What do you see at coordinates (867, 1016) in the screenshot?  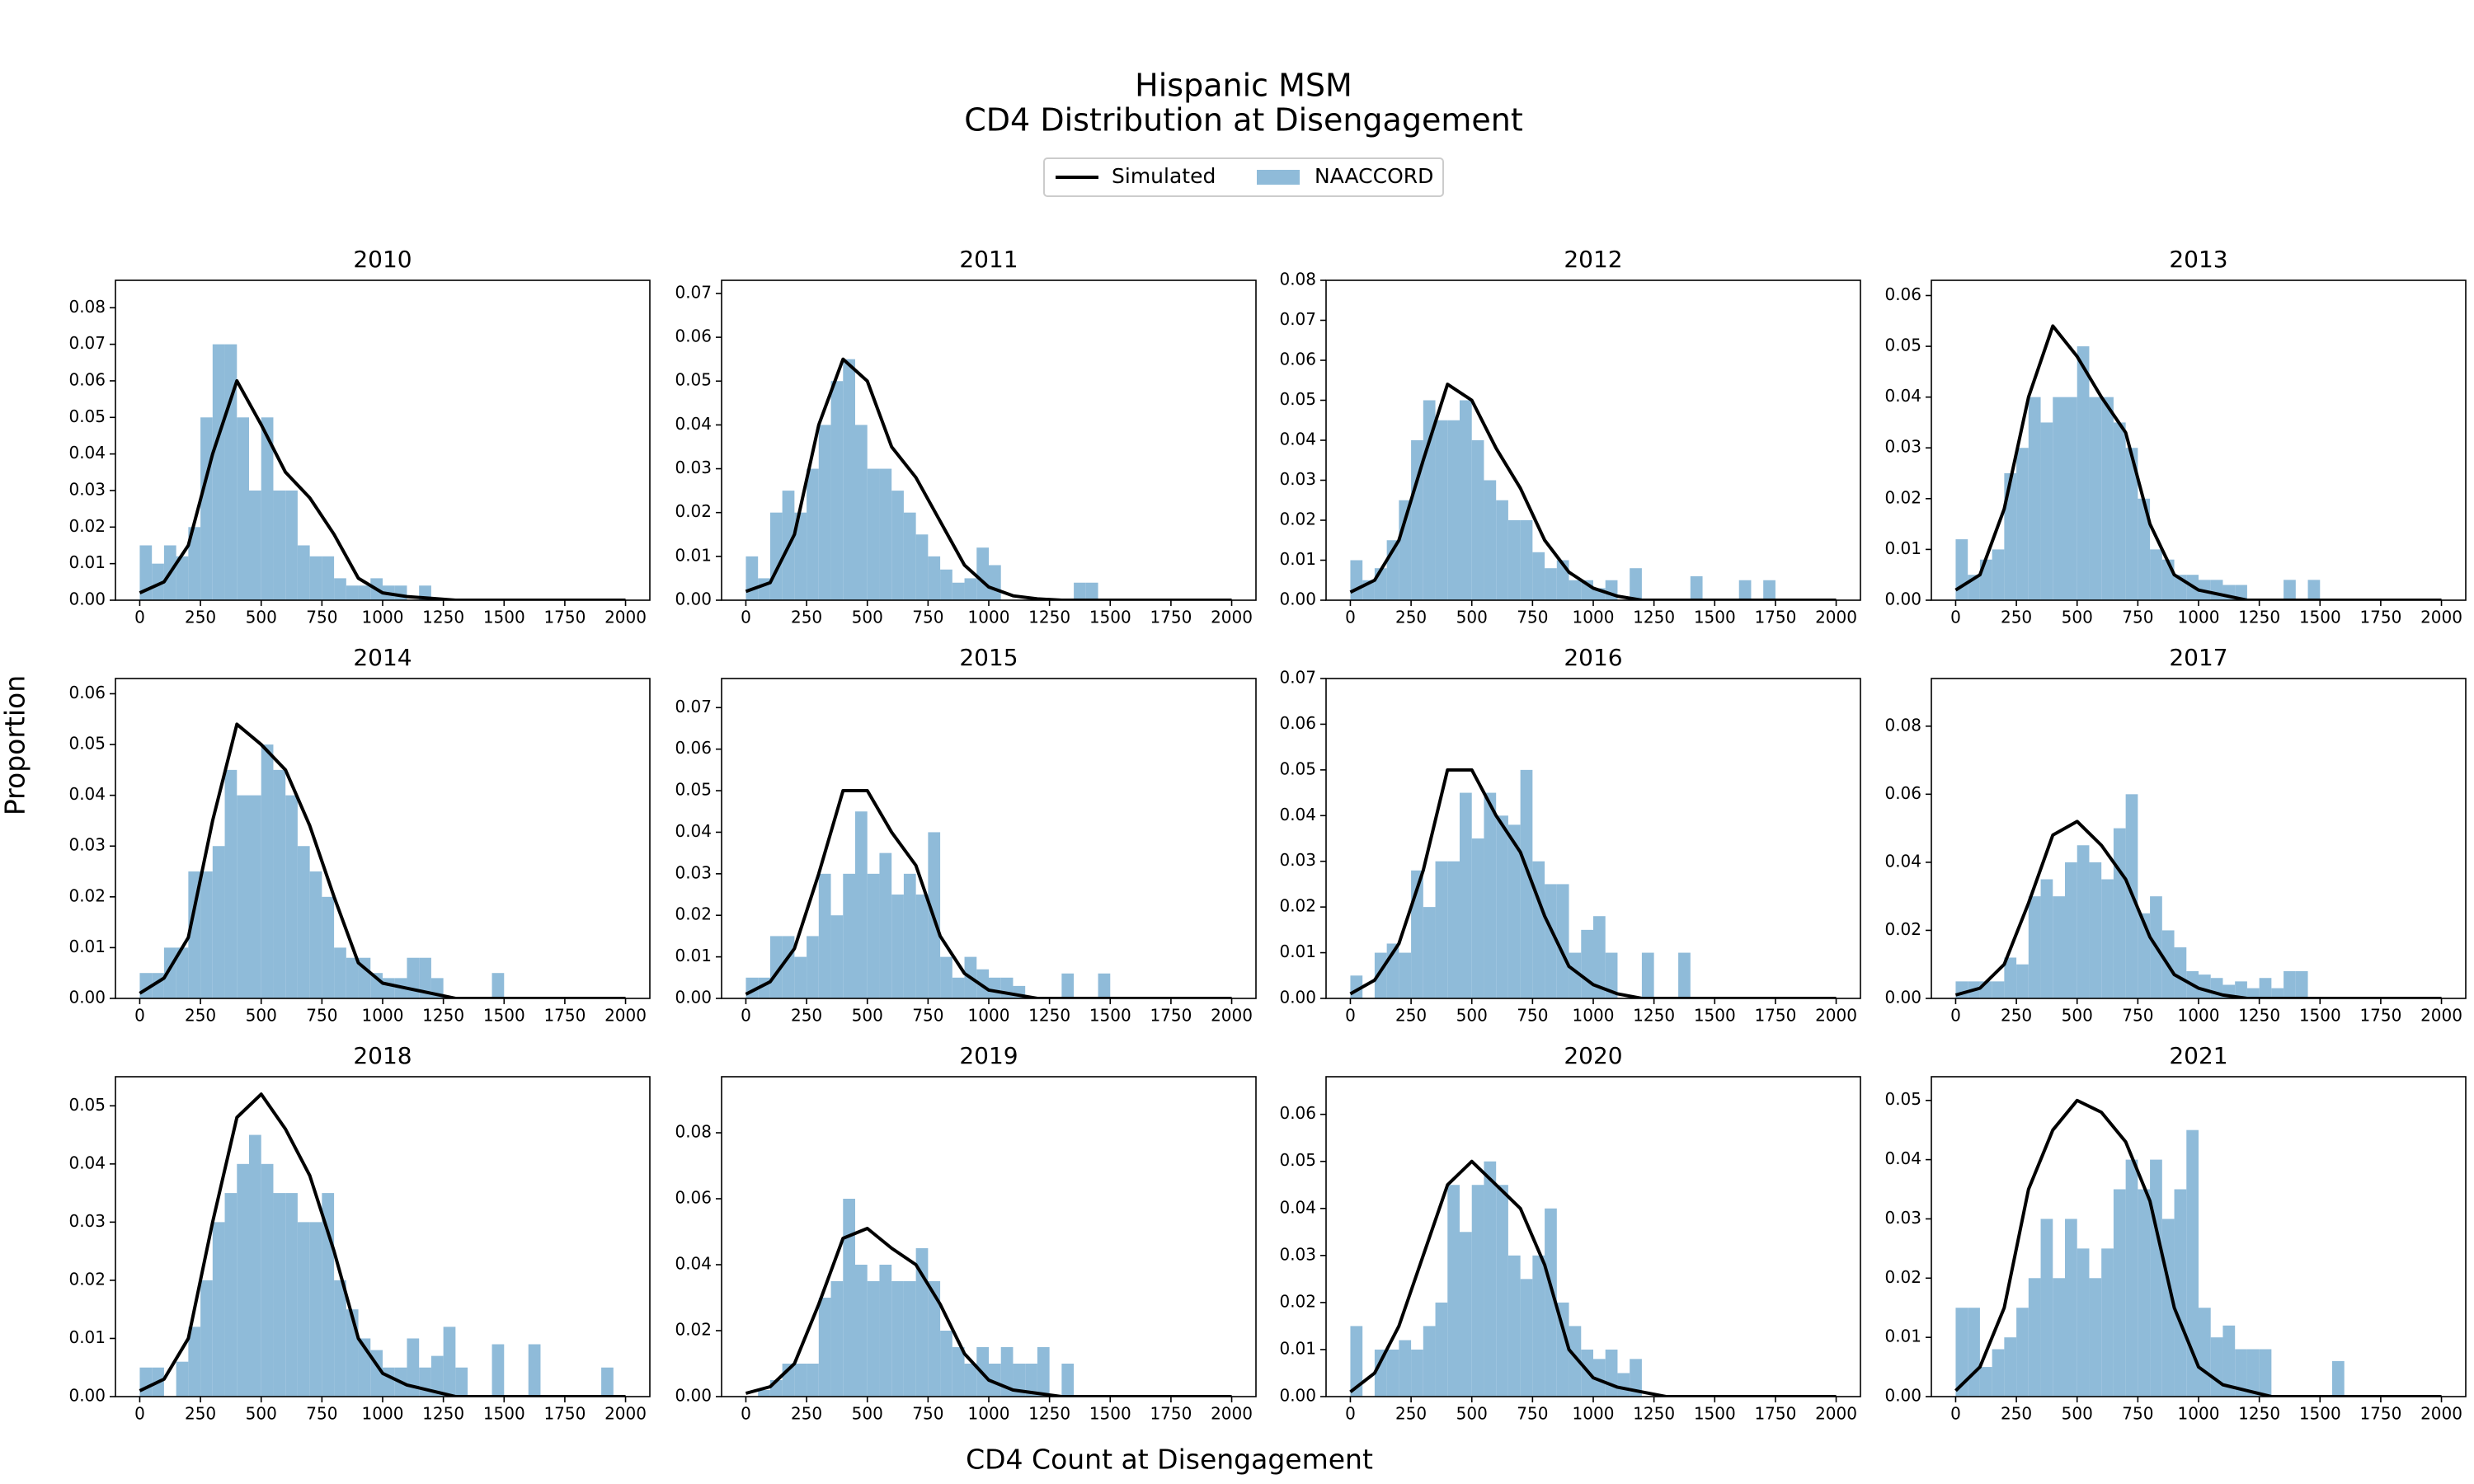 I see `x-tick-label: 500` at bounding box center [867, 1016].